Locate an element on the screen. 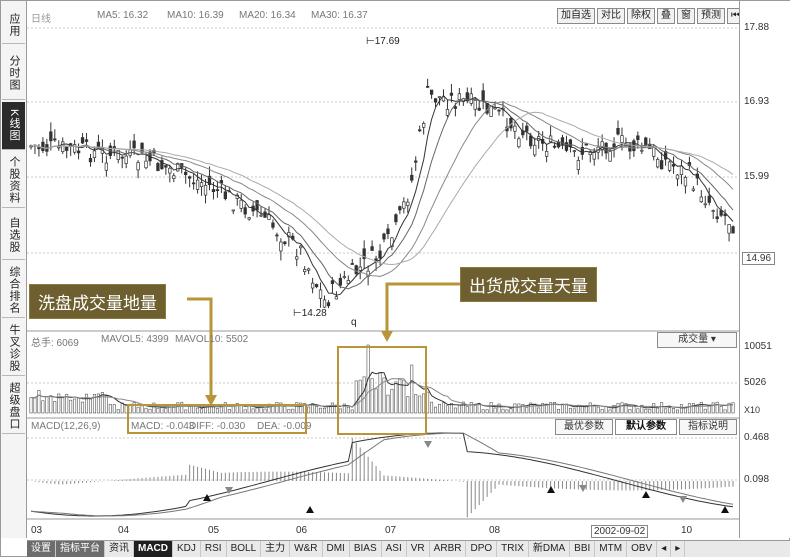 This screenshot has height=557, width=790. add-watchlist-button: 加自选 is located at coordinates (576, 16).